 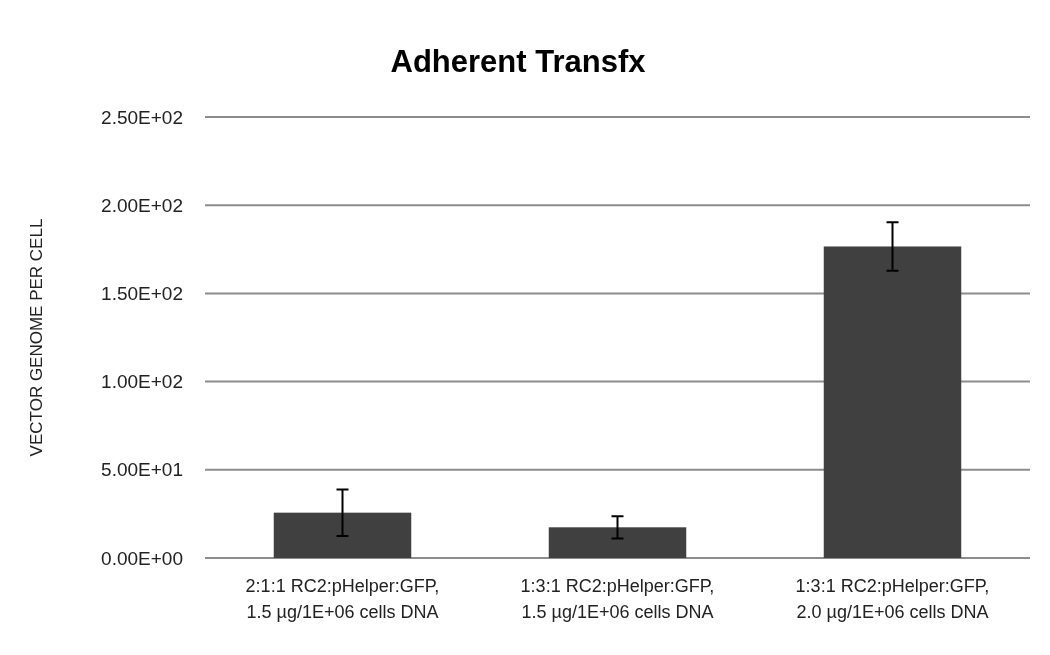 I want to click on x-tick-label: 2:1:1 RC2:pHelper:GFP, 1.5 µg/1E+06 cells DNA, so click(x=342, y=599).